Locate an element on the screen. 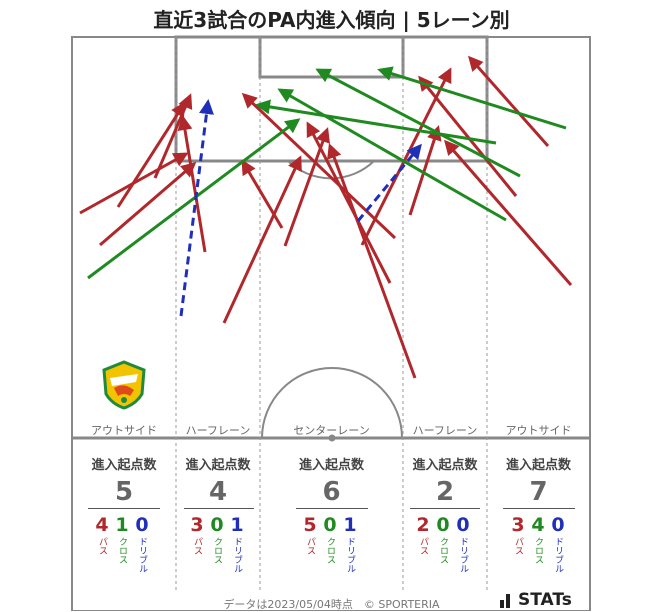  lane-entry-count: 5 is located at coordinates (124, 492).